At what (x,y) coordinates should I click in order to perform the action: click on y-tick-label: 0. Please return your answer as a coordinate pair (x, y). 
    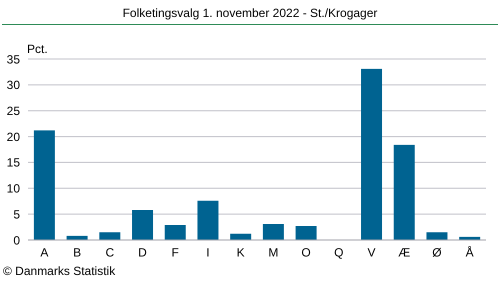
    Looking at the image, I should click on (16, 240).